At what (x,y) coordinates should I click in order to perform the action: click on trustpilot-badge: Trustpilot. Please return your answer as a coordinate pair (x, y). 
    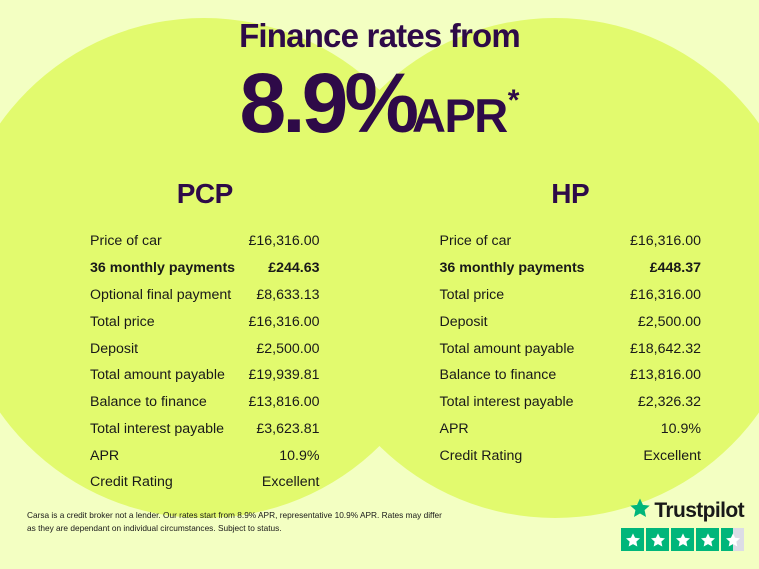
    Looking at the image, I should click on (683, 524).